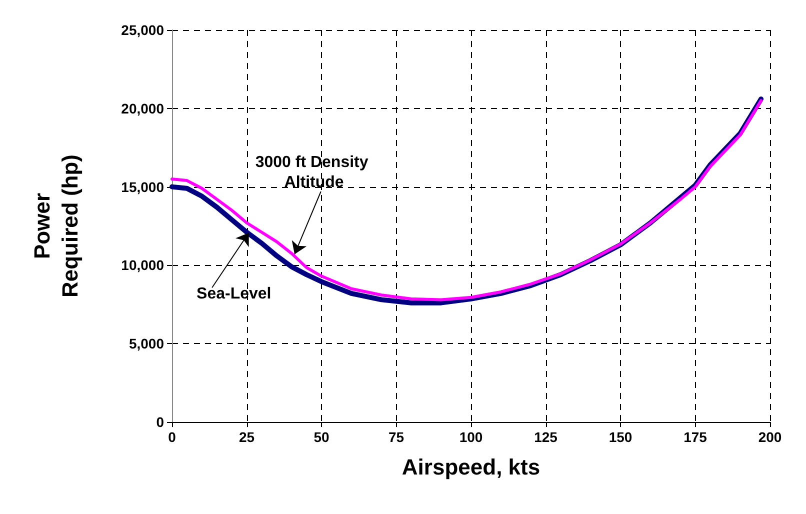  I want to click on y-tick-label: 10,000, so click(142, 265).